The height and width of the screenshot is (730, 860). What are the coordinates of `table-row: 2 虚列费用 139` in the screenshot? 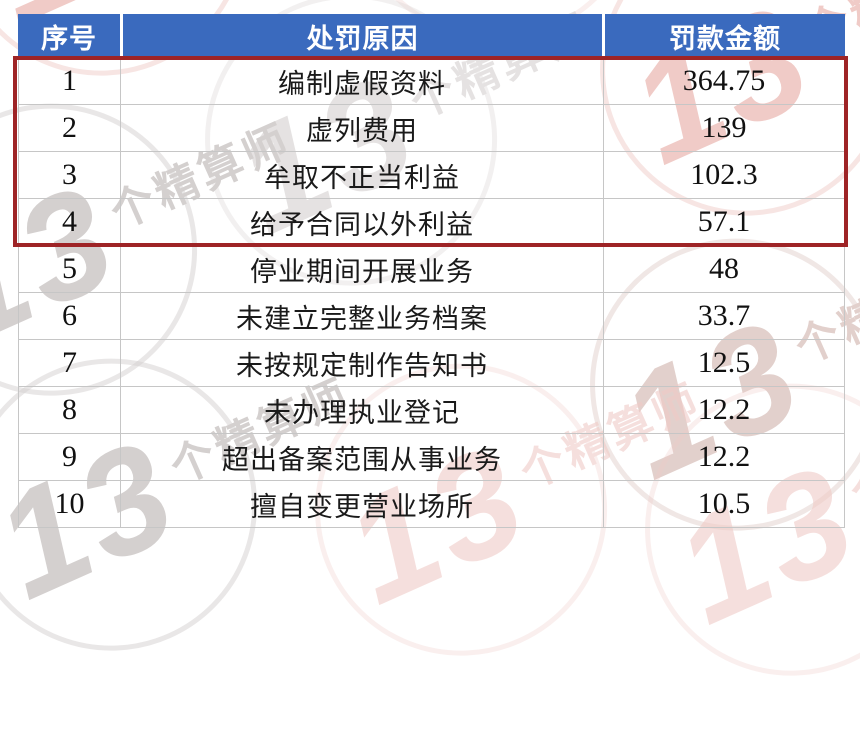 It's located at (431, 128).